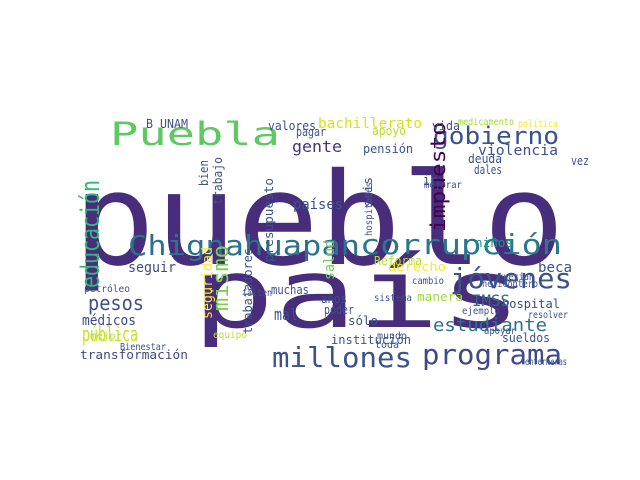  What do you see at coordinates (218, 181) in the screenshot?
I see `word-trabajo: trabajo` at bounding box center [218, 181].